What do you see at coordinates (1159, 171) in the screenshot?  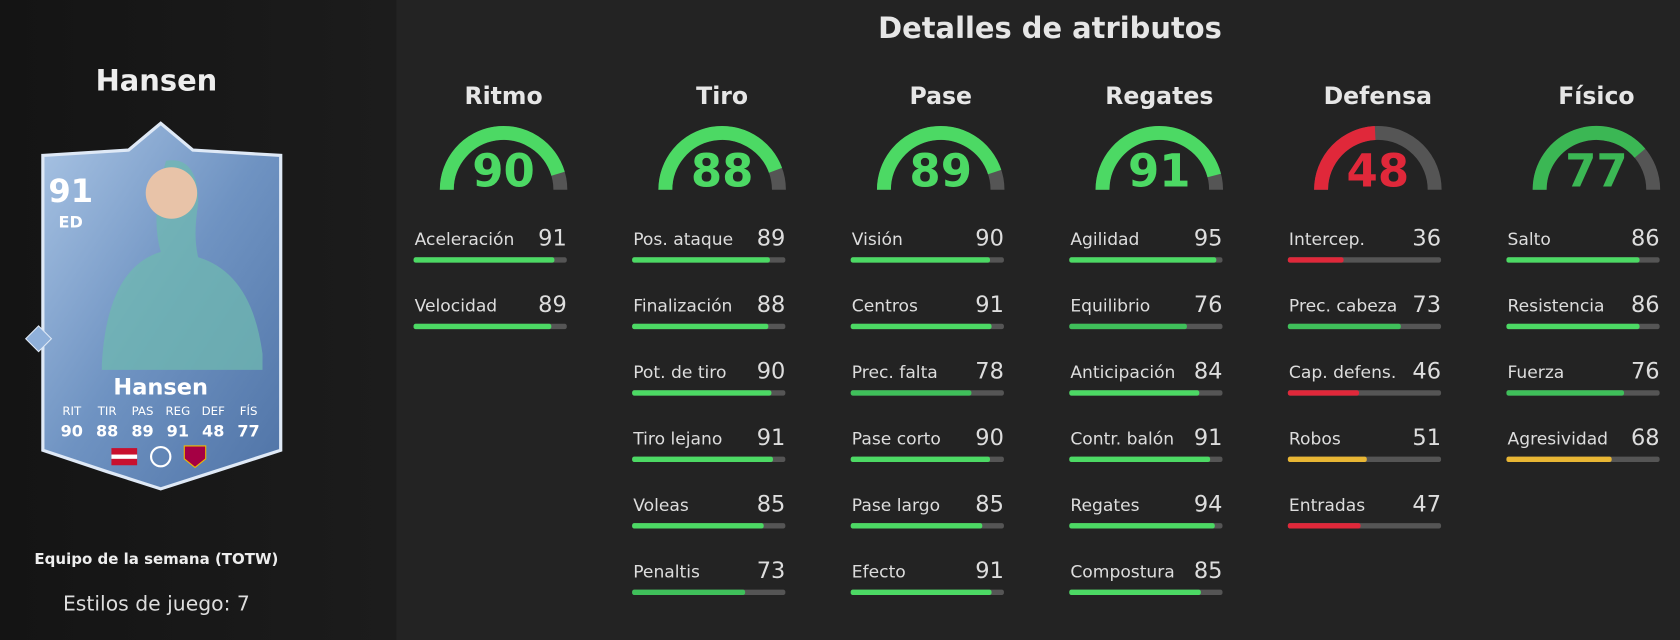 I see `gauge-value: 91` at bounding box center [1159, 171].